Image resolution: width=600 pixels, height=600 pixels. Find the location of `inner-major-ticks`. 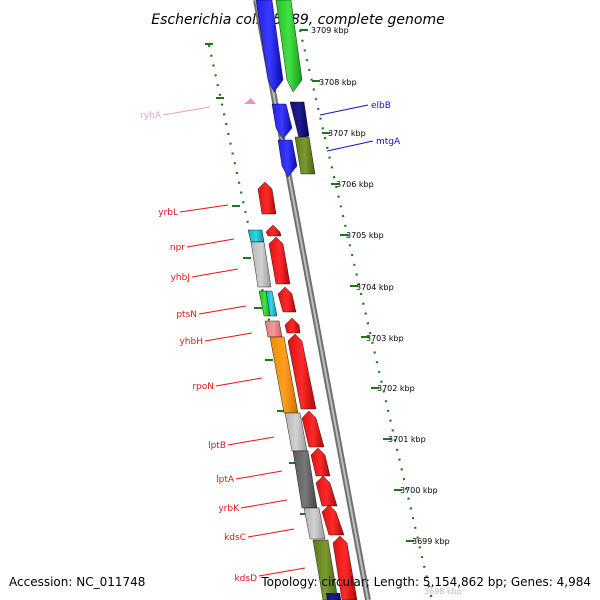

inner-major-ticks is located at coordinates (256, 279).